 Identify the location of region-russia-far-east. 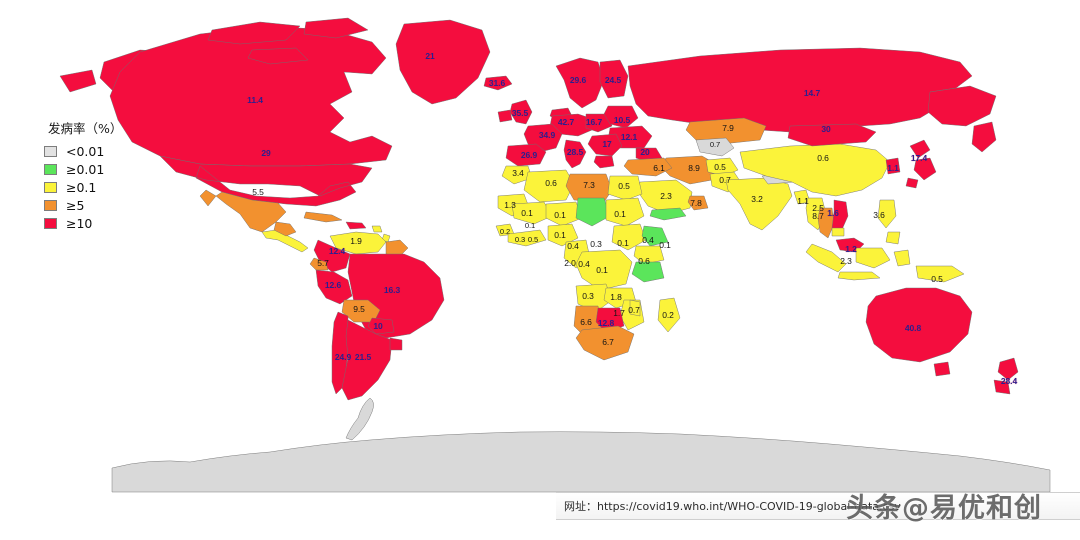
(962, 106).